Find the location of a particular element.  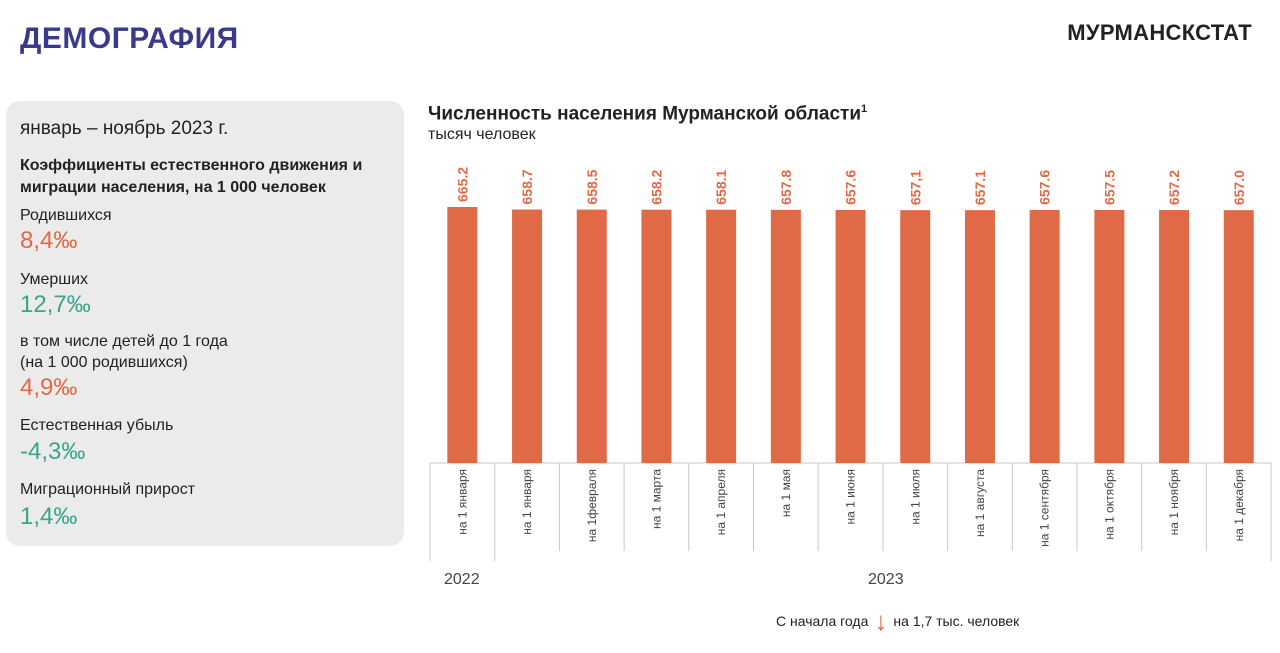

year-label-2022: 2022 is located at coordinates (462, 579).